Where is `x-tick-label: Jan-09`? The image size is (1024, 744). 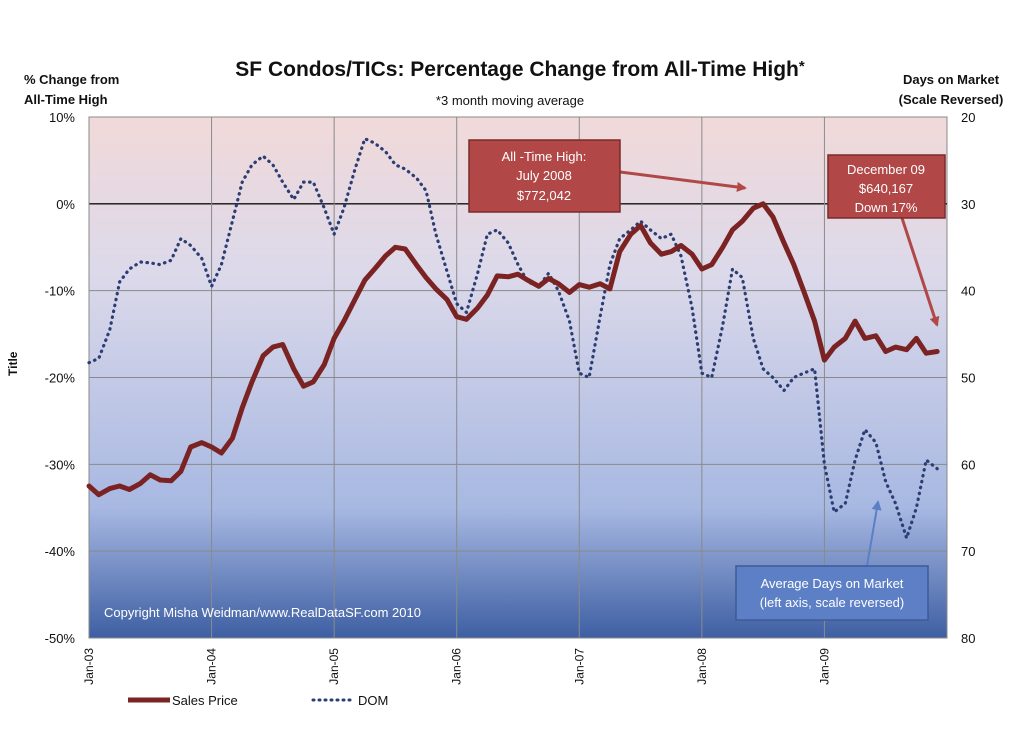 x-tick-label: Jan-09 is located at coordinates (824, 666).